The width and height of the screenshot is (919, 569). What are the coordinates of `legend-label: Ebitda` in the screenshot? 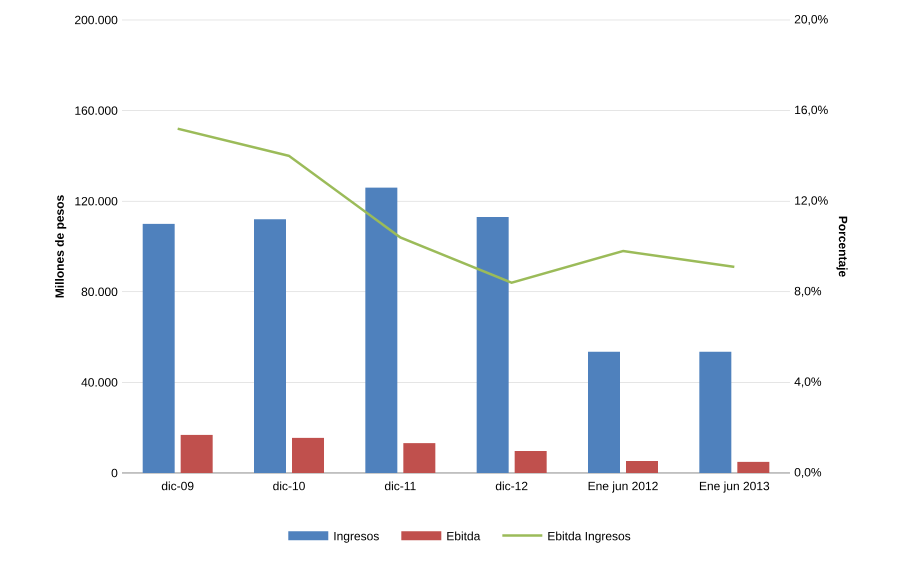 It's located at (463, 536).